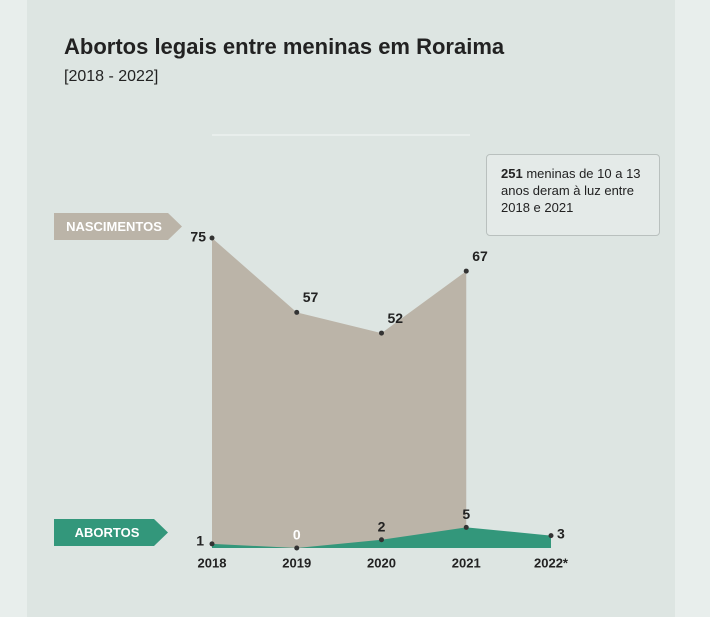 Image resolution: width=710 pixels, height=617 pixels. Describe the element at coordinates (111, 76) in the screenshot. I see `chart-subtitle: [2018 - 2022]` at that location.